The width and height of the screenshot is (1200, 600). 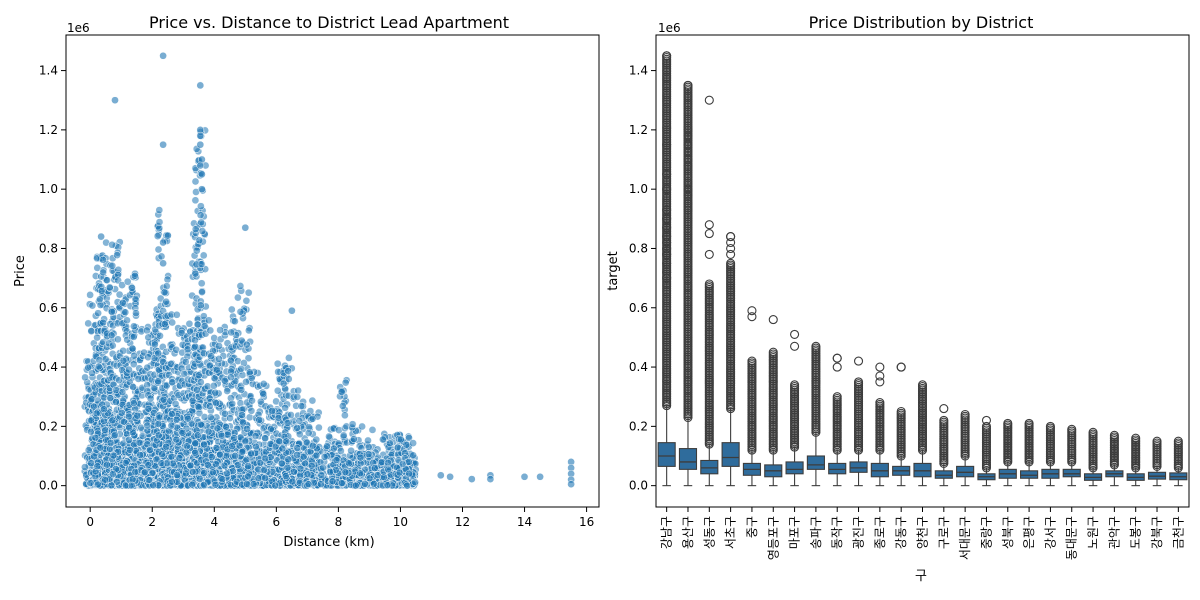 What do you see at coordinates (152, 522) in the screenshot?
I see `x-tick-label: 2` at bounding box center [152, 522].